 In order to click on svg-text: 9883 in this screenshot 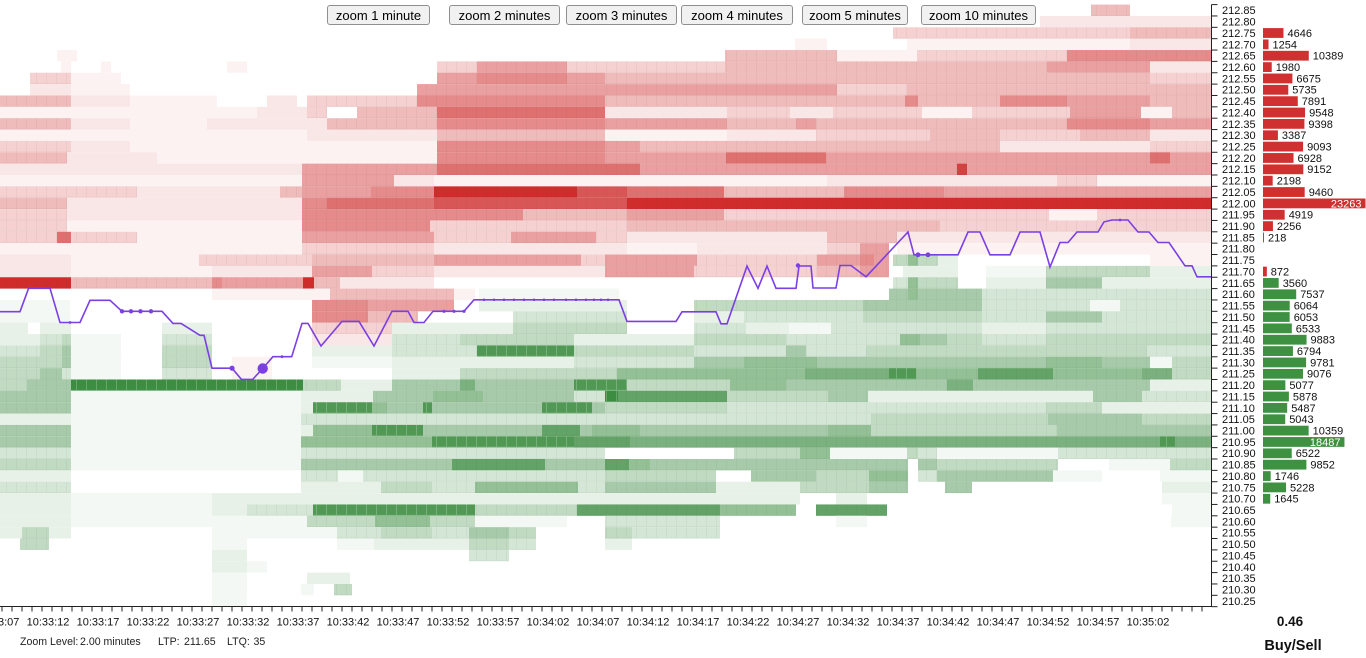, I will do `click(1323, 341)`.